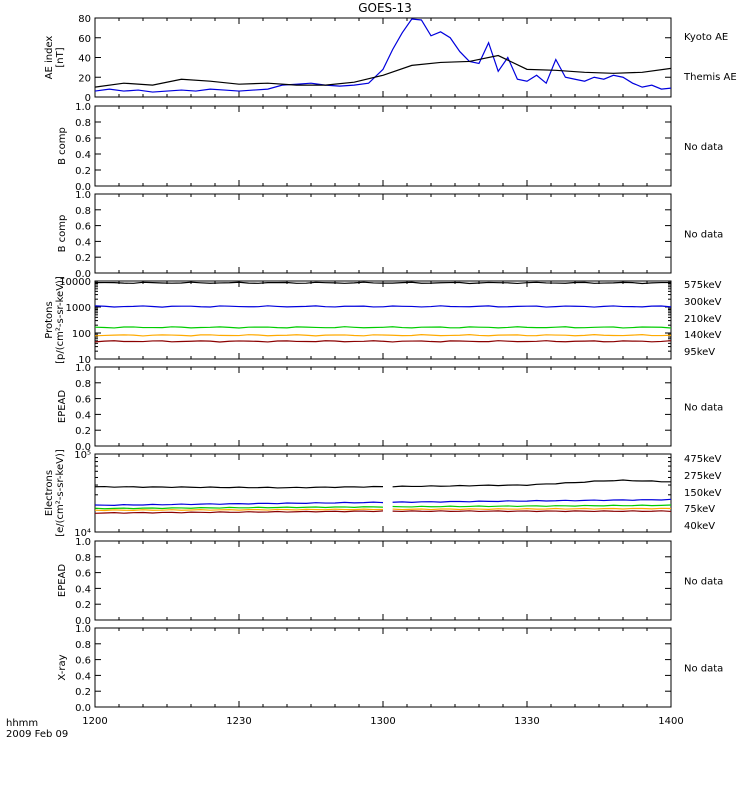  I want to click on legend-proton-300keV: 300keV, so click(703, 302).